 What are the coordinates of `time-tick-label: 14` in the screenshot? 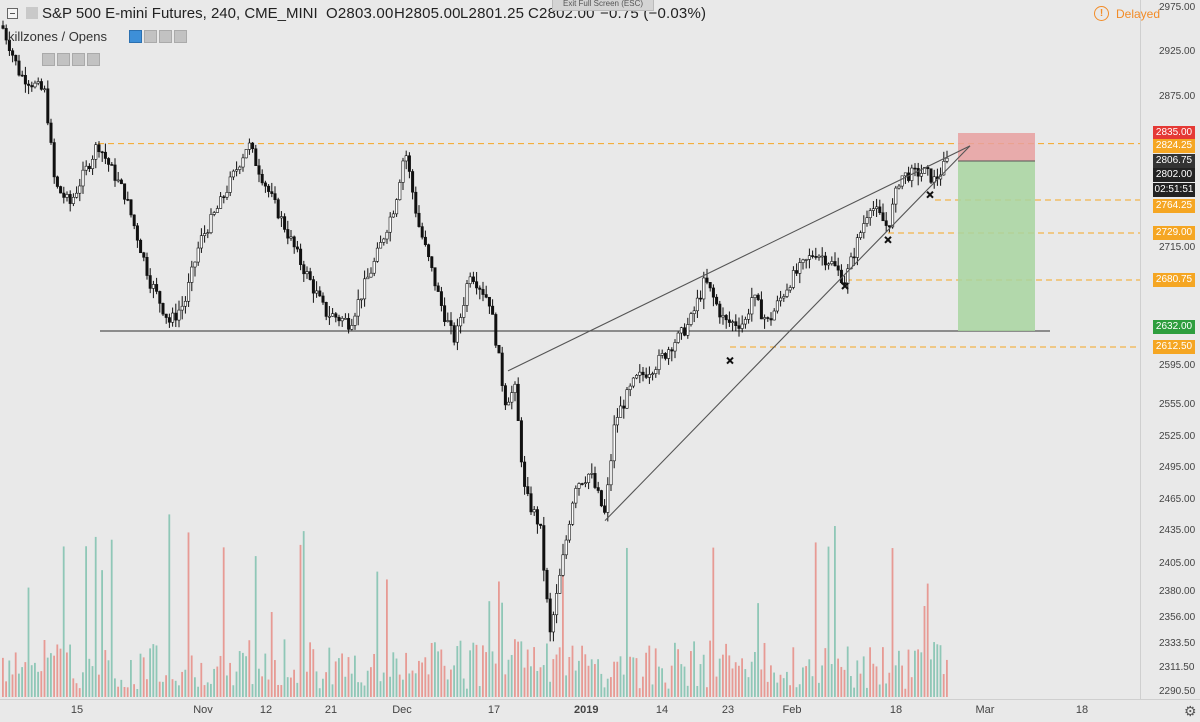 It's located at (662, 710).